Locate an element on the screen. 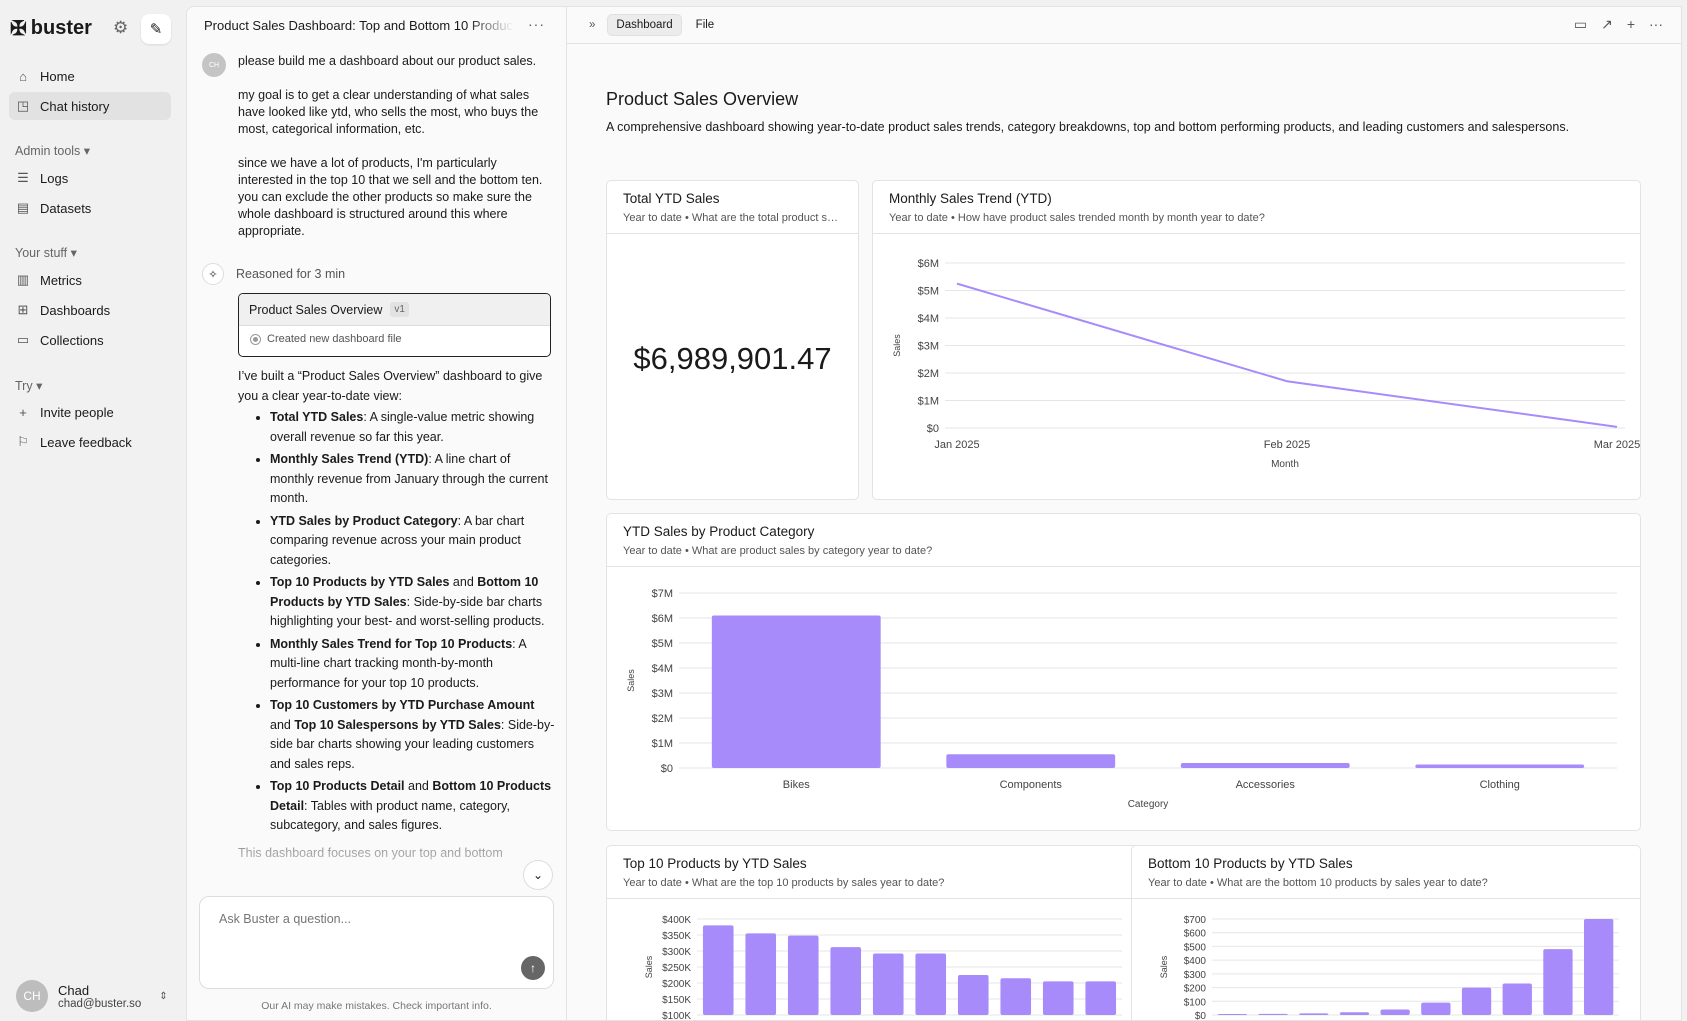 This screenshot has height=1021, width=1687. plus-icon: + is located at coordinates (1630, 24).